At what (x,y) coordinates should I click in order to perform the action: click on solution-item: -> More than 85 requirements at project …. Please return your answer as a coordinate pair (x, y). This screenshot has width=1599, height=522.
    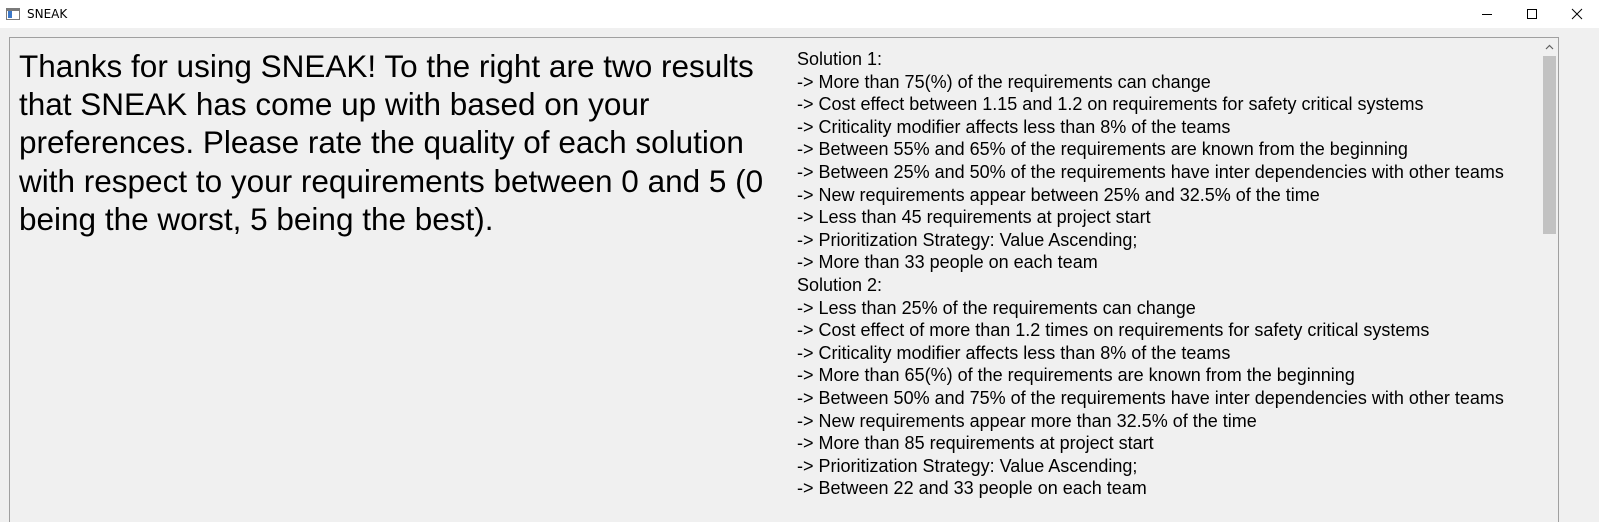
    Looking at the image, I should click on (975, 443).